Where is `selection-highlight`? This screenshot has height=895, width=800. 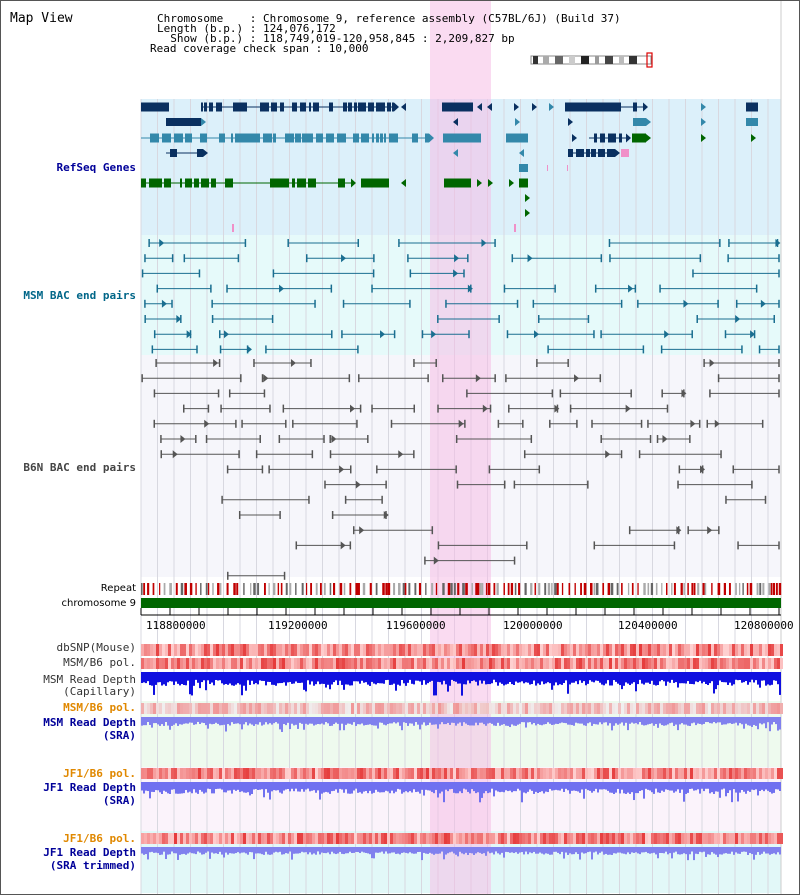 selection-highlight is located at coordinates (460, 447).